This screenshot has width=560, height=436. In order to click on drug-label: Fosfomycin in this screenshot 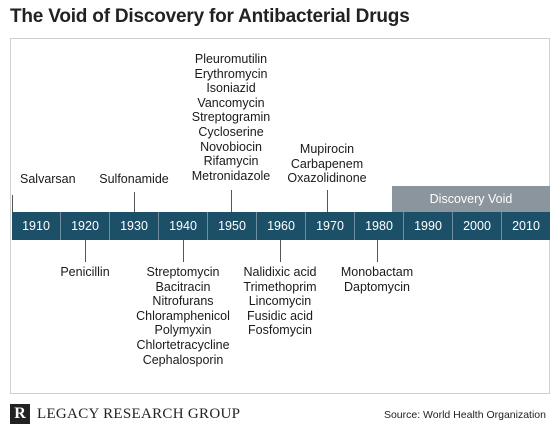, I will do `click(280, 330)`.